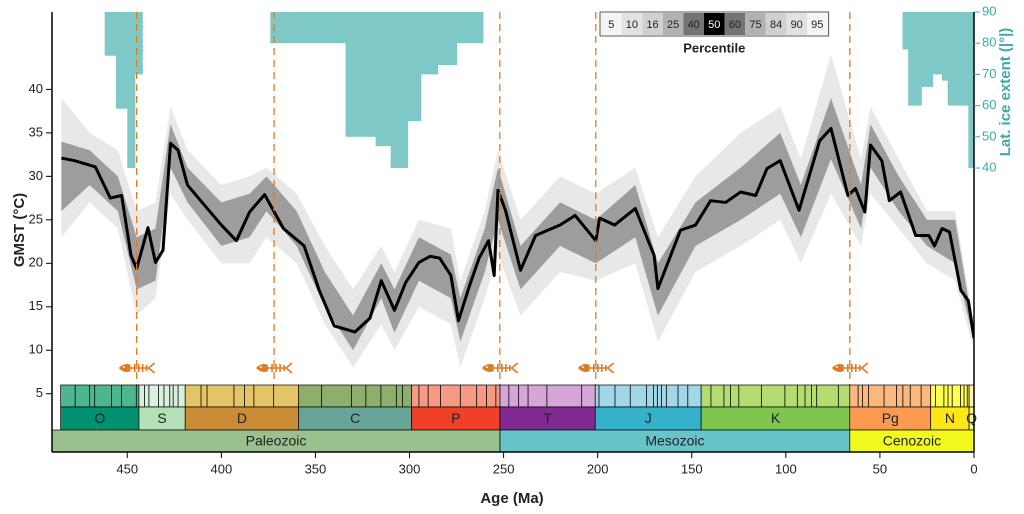 Image resolution: width=1024 pixels, height=514 pixels. Describe the element at coordinates (989, 42) in the screenshot. I see `y2-tick-label: 80` at that location.